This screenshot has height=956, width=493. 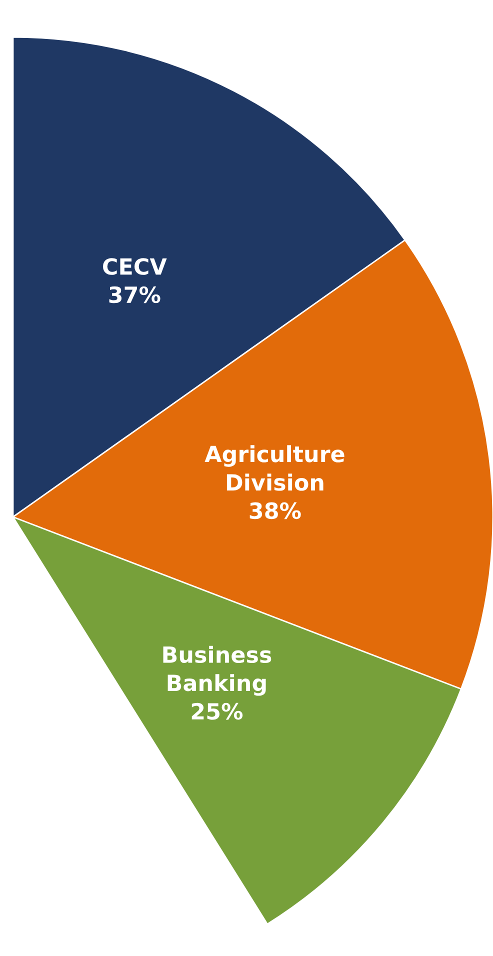 I want to click on data-label: 37%, so click(x=134, y=295).